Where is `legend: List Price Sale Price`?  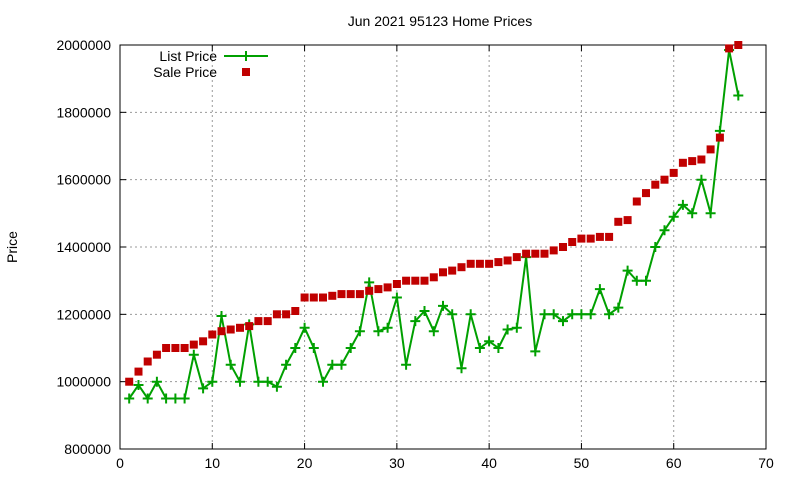
legend: List Price Sale Price is located at coordinates (210, 64).